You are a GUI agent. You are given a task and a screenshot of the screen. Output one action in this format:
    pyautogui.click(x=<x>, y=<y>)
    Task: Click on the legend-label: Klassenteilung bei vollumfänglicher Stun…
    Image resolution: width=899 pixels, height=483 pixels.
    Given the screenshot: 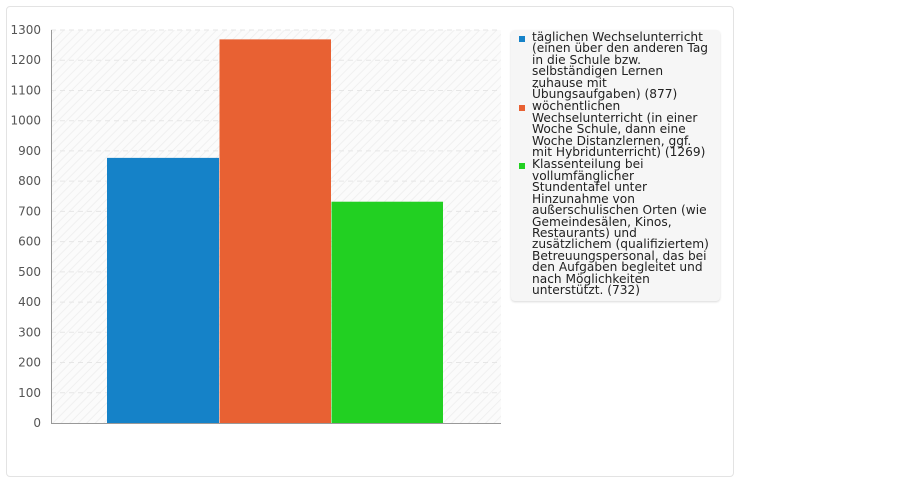 What is the action you would take?
    pyautogui.click(x=620, y=227)
    